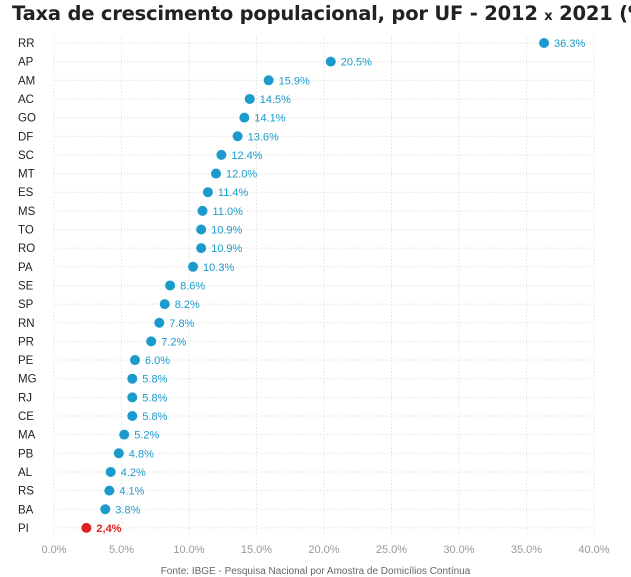 This screenshot has height=577, width=631. Describe the element at coordinates (25, 473) in the screenshot. I see `category-label: AL` at that location.